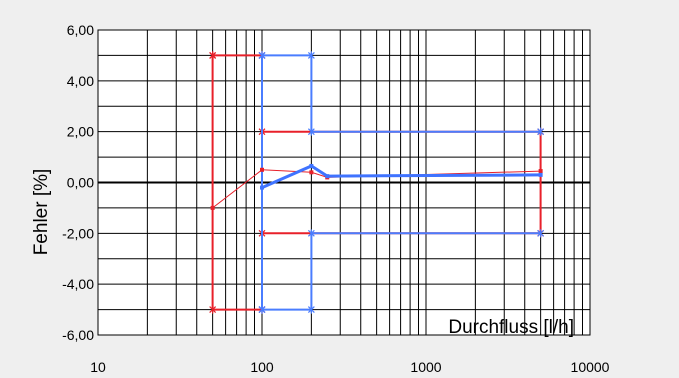 This screenshot has width=679, height=378. I want to click on y-tick-labels: 6,00 4,00 2,00 0,00 -2,00 -4,00 -6,00, so click(78, 182).